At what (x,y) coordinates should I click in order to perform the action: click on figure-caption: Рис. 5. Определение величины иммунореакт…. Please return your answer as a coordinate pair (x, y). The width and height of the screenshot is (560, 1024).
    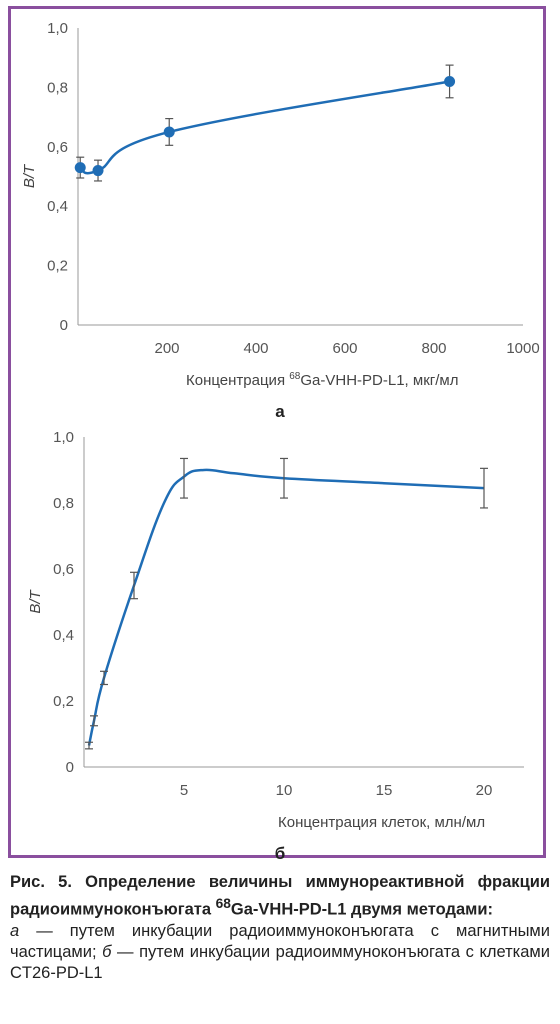
    Looking at the image, I should click on (280, 928).